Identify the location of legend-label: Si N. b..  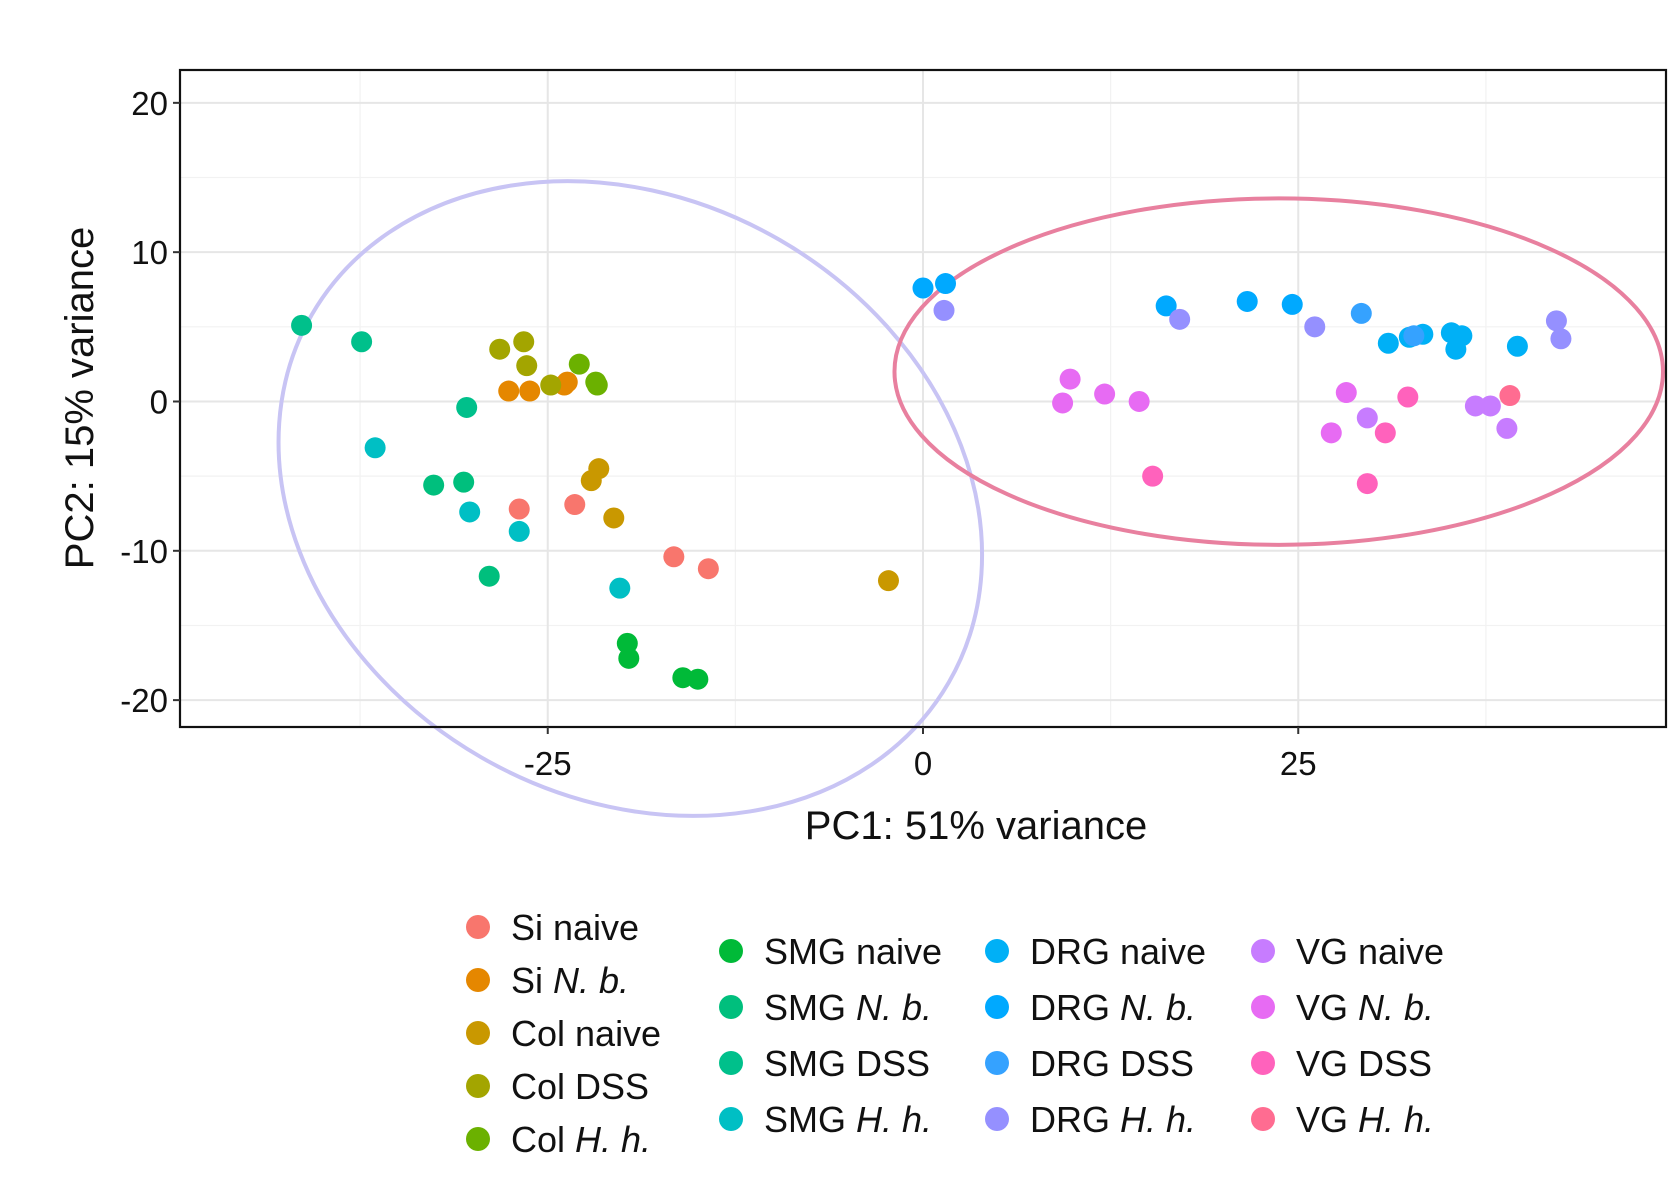
(570, 980).